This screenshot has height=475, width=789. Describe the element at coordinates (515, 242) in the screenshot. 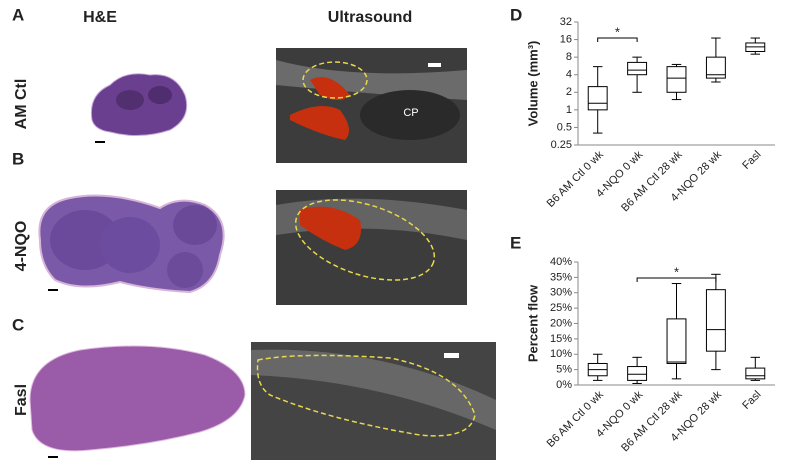

I see `panel-letter: E` at that location.